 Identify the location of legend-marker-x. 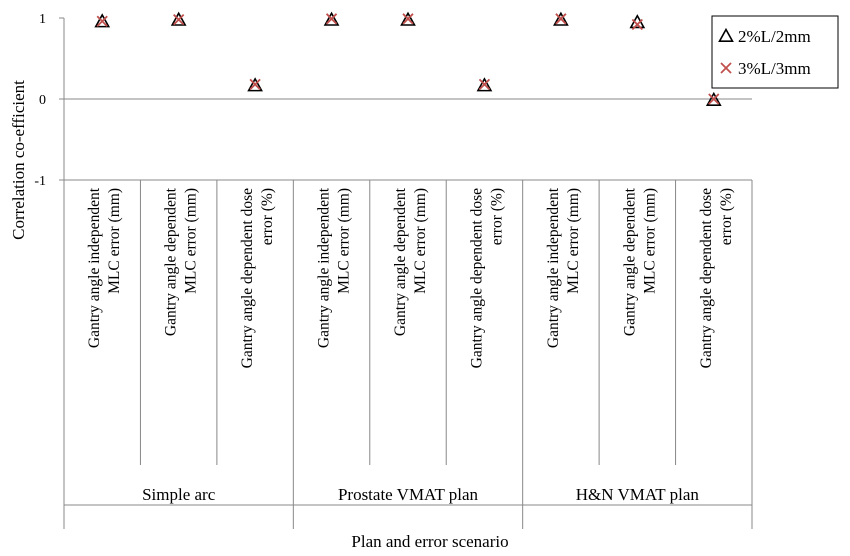
(726, 68).